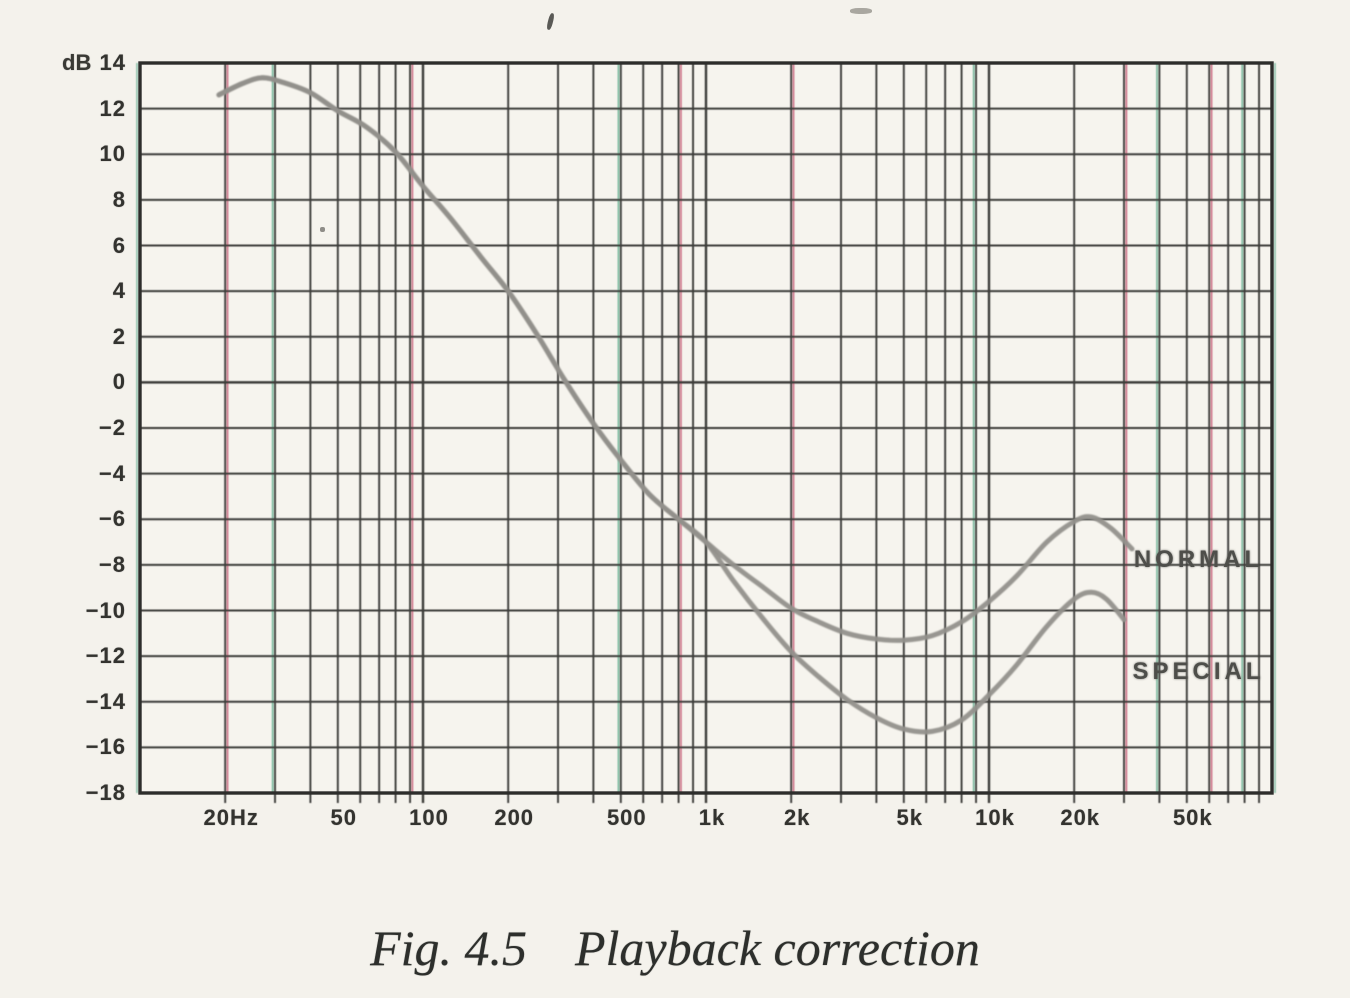 Image resolution: width=1350 pixels, height=998 pixels. What do you see at coordinates (1192, 817) in the screenshot?
I see `x-tick-label: 50k` at bounding box center [1192, 817].